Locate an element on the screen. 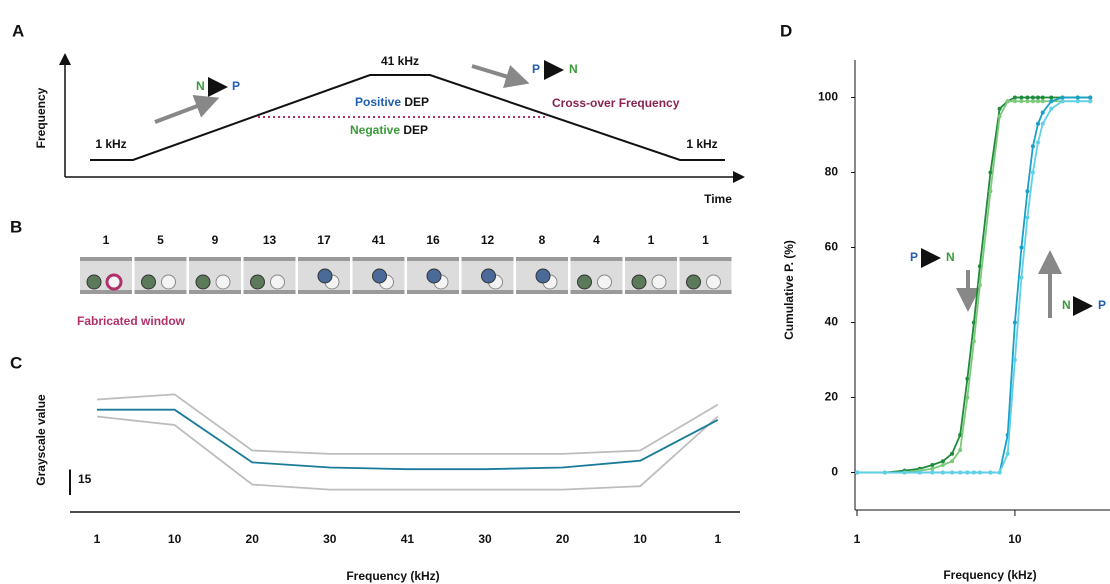  frame: 12 is located at coordinates (487, 263).